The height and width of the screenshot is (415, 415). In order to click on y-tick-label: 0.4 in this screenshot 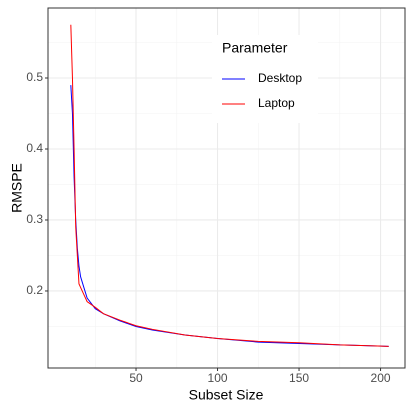, I will do `click(34, 148)`.